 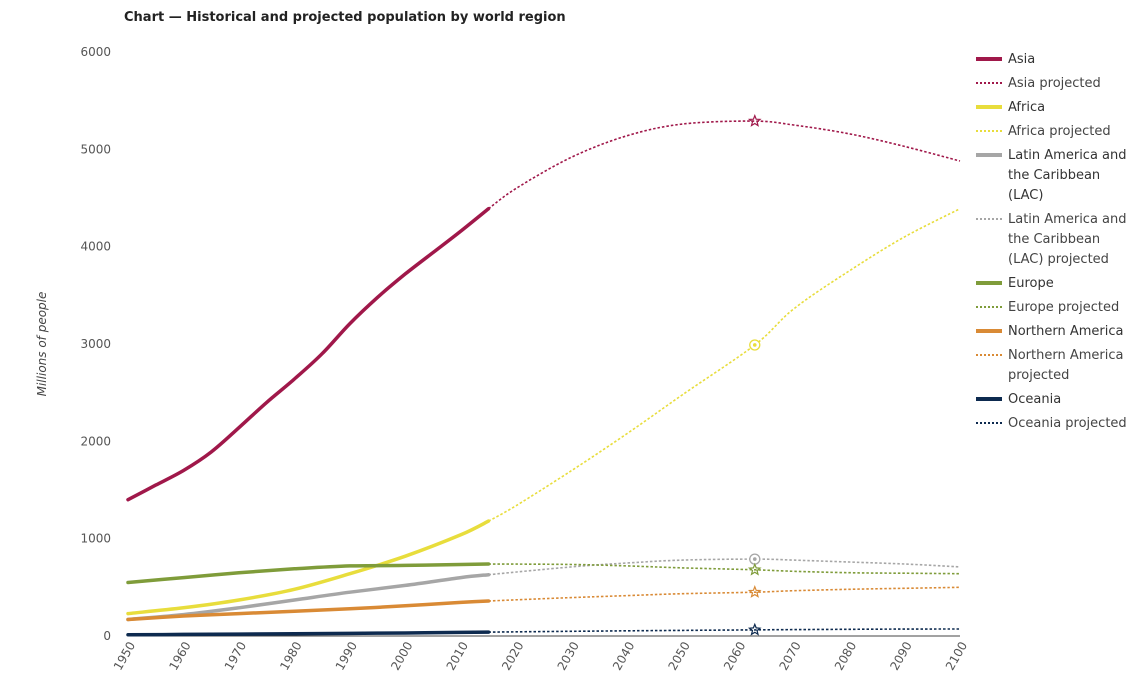 What do you see at coordinates (308, 573) in the screenshot?
I see `series-line-europe` at bounding box center [308, 573].